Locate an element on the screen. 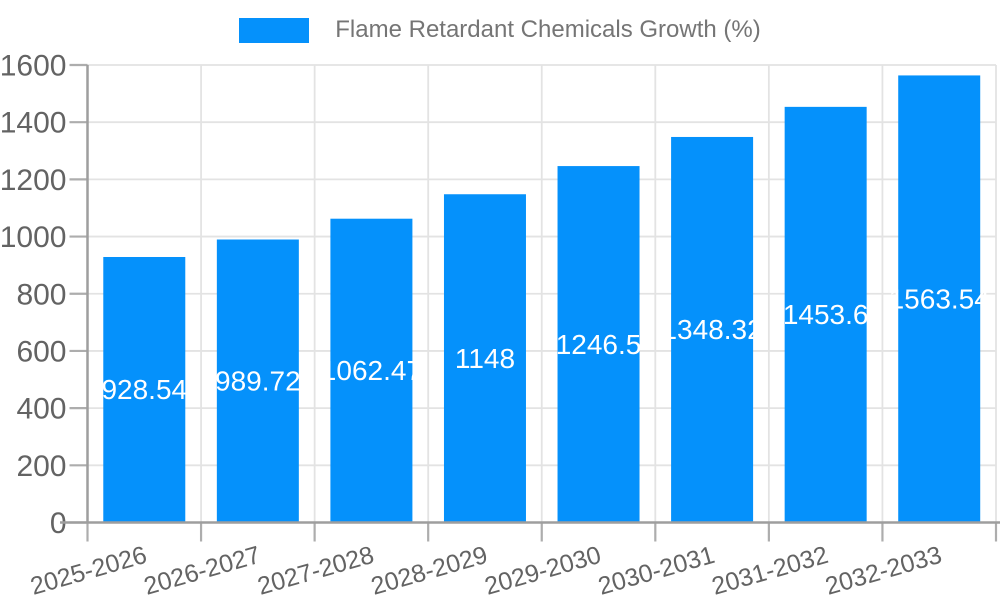  bar-value-label: 1148 is located at coordinates (485, 358).